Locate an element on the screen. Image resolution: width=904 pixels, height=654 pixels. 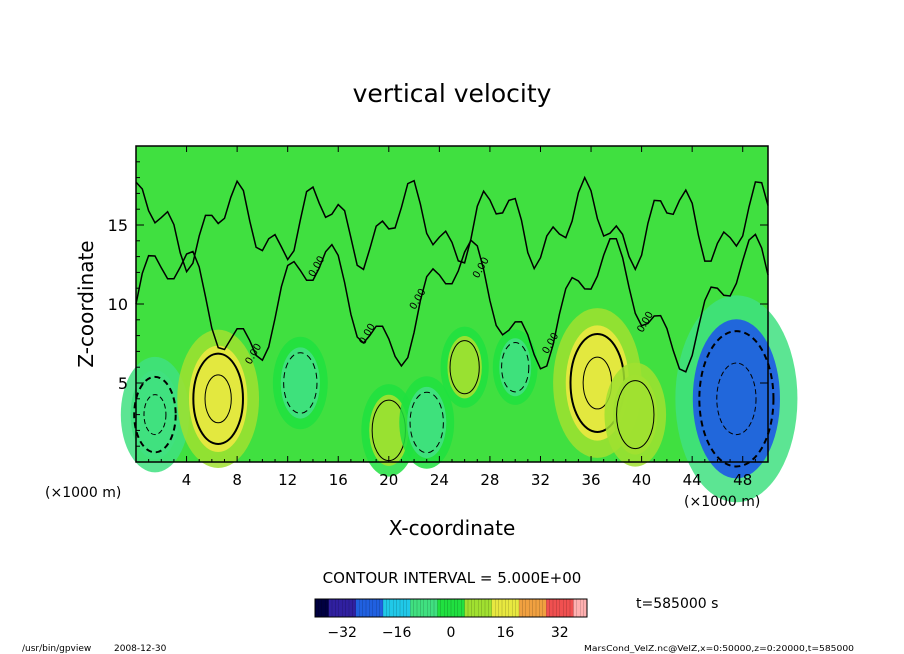
x-tick-label: 8 is located at coordinates (237, 480).